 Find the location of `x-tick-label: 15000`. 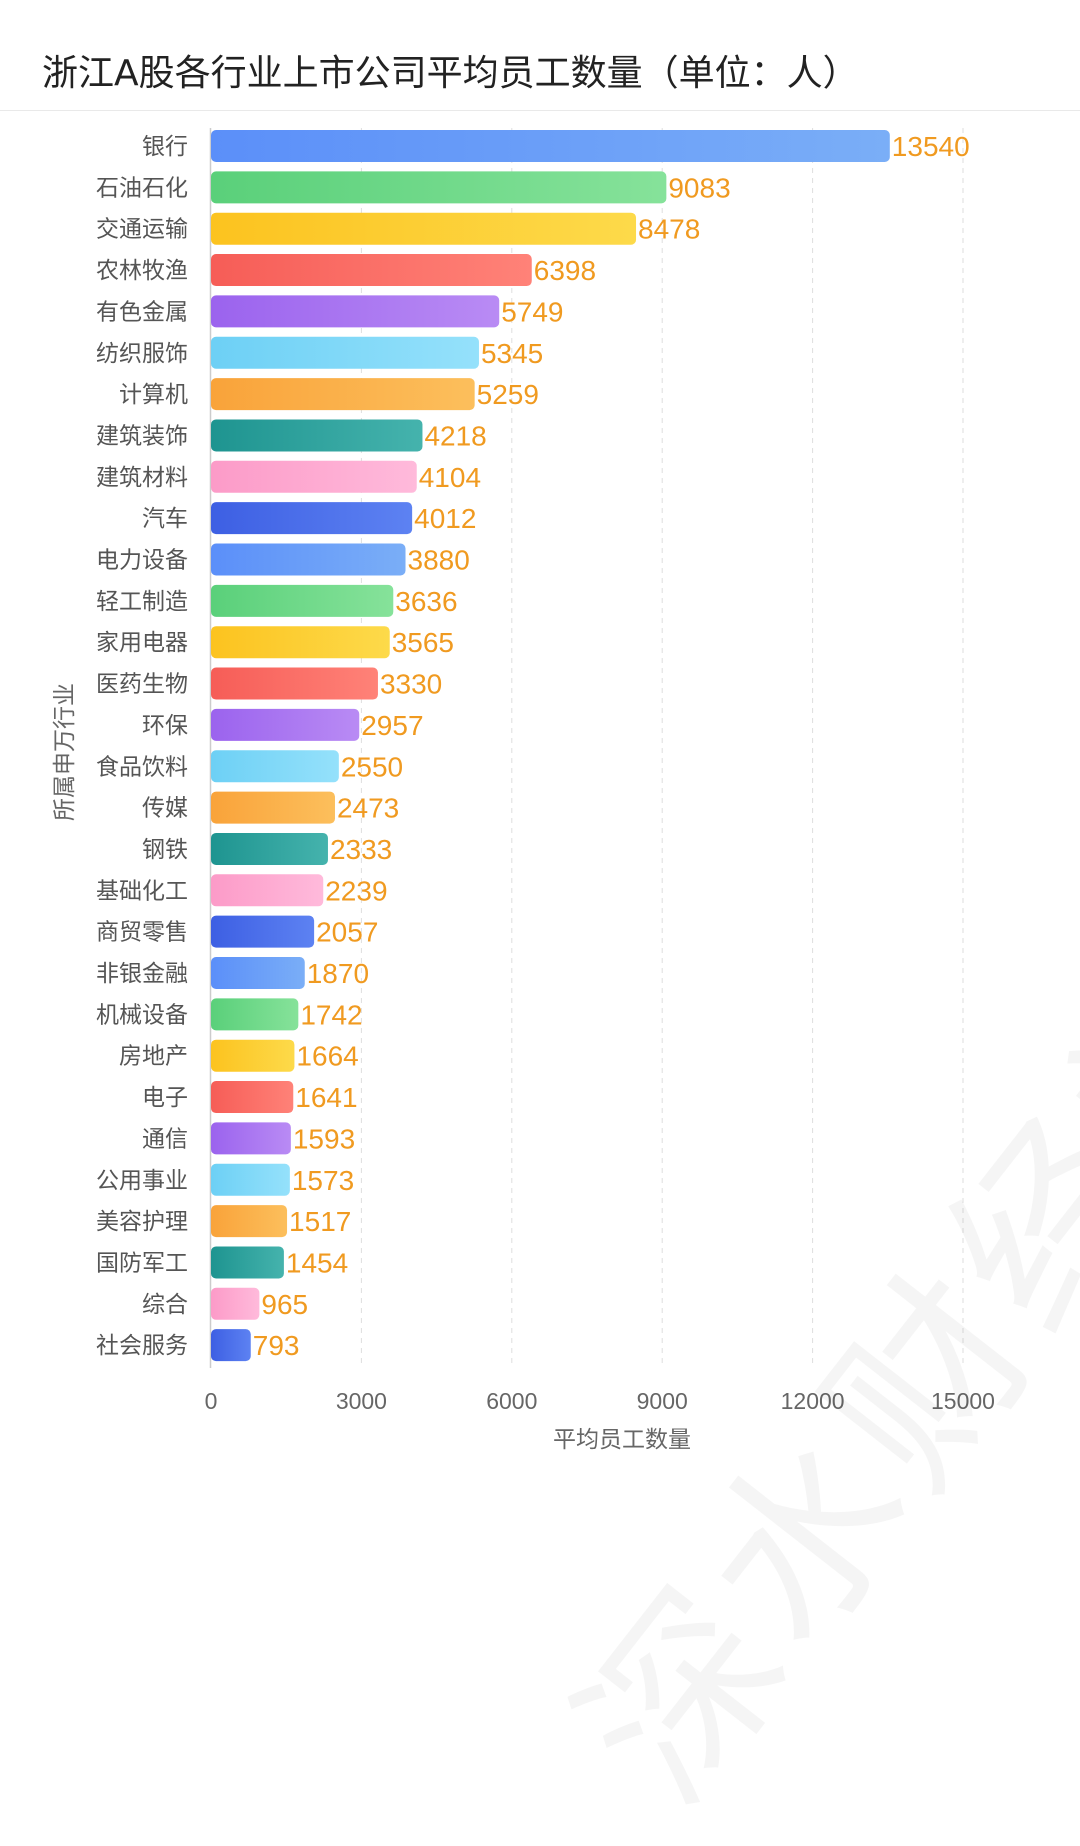

x-tick-label: 15000 is located at coordinates (963, 1401).